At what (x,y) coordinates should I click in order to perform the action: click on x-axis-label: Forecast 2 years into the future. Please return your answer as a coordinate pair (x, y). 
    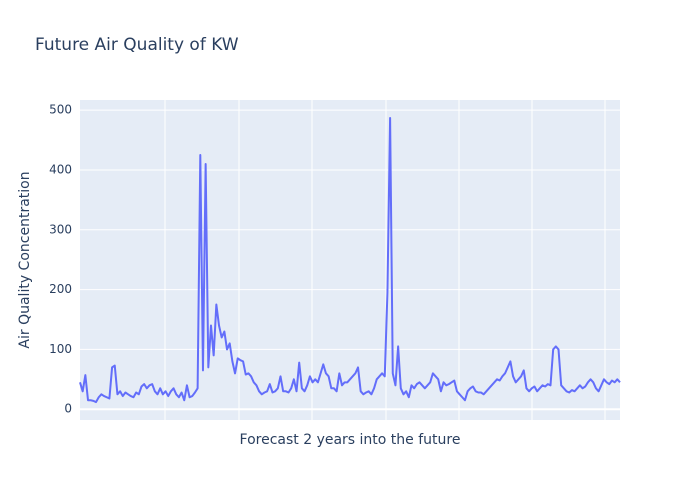
    Looking at the image, I should click on (350, 440).